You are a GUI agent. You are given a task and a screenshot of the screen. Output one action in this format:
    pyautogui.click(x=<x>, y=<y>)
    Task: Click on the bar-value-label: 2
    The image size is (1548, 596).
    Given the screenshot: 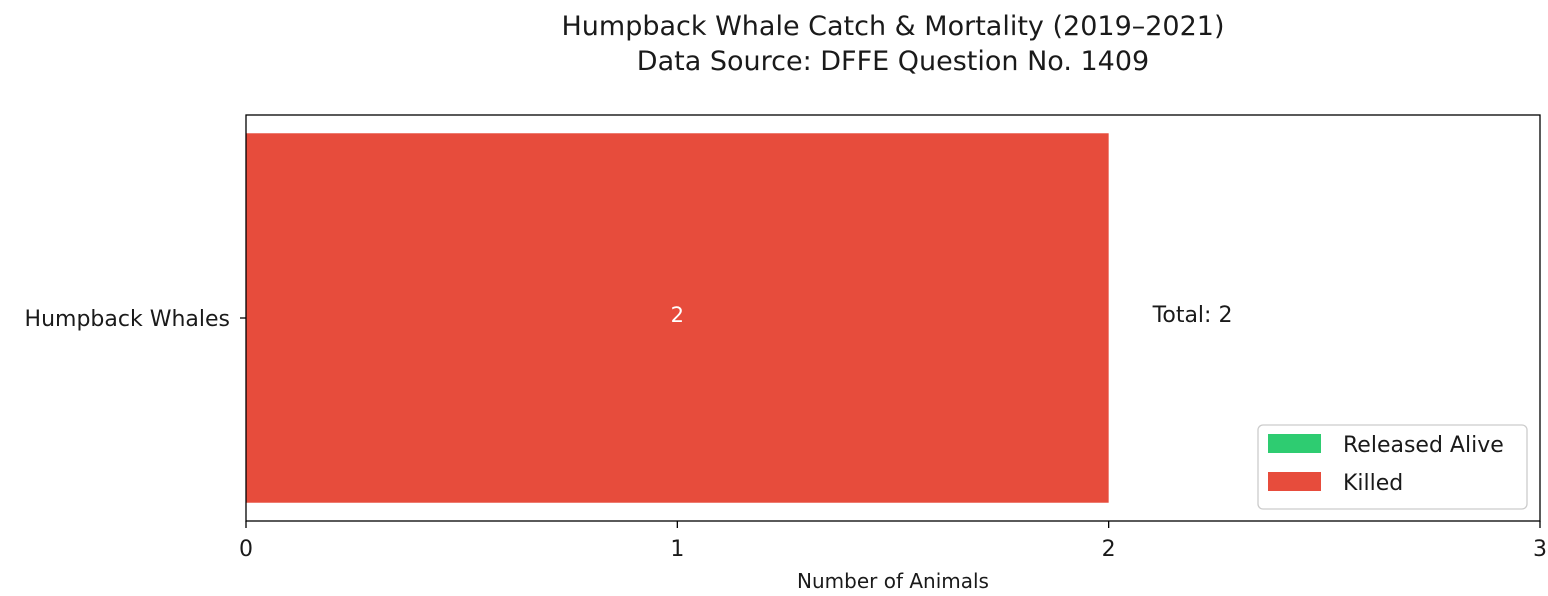 What is the action you would take?
    pyautogui.click(x=677, y=315)
    